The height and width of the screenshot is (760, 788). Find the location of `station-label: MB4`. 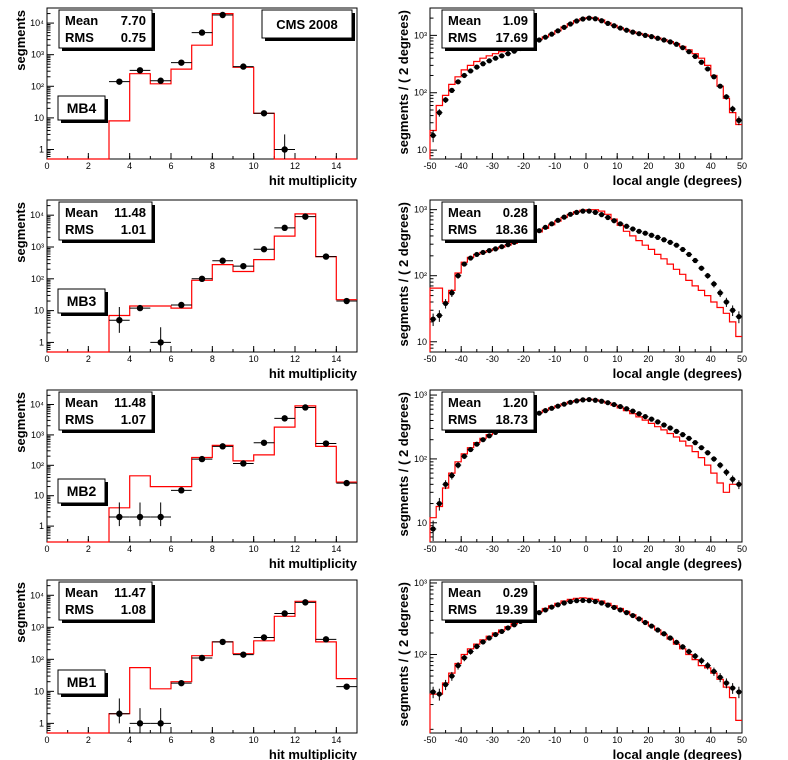

station-label: MB4 is located at coordinates (82, 108).